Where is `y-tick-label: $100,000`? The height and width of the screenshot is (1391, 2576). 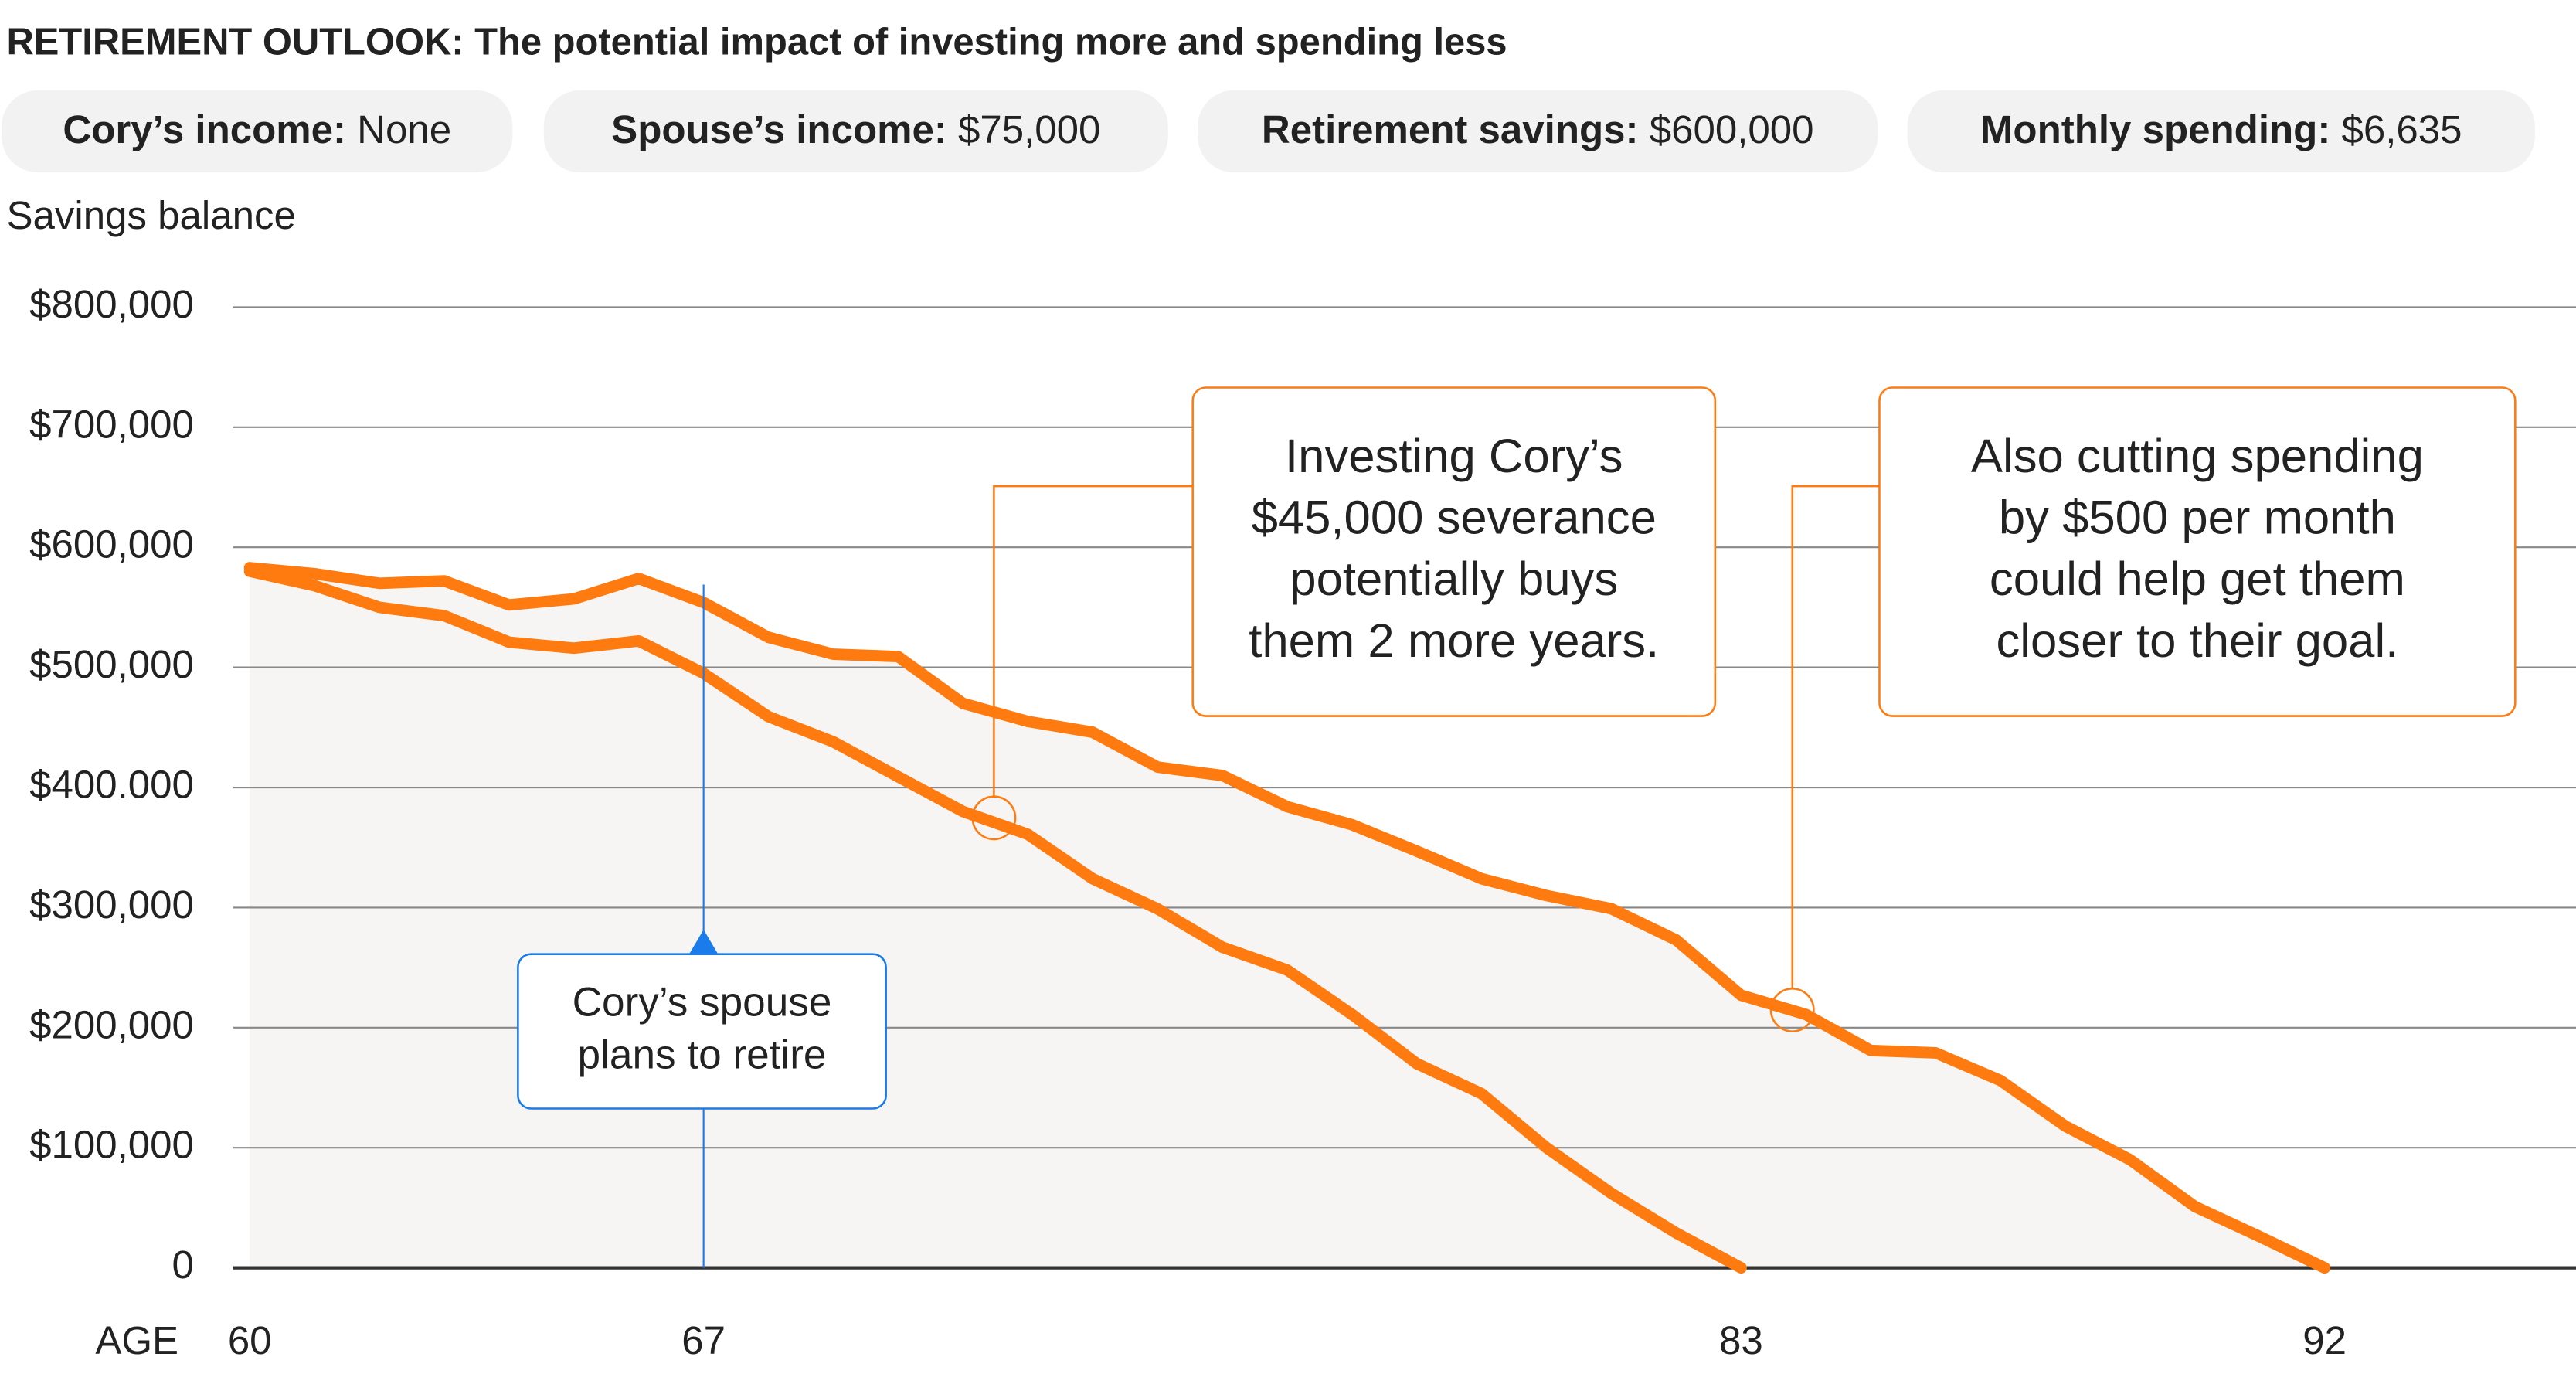 y-tick-label: $100,000 is located at coordinates (111, 1145).